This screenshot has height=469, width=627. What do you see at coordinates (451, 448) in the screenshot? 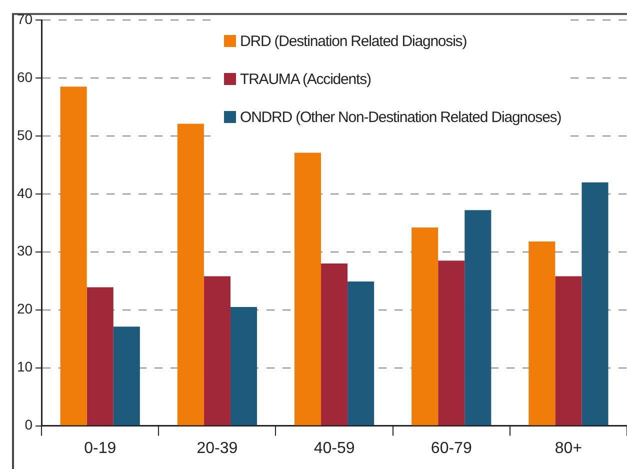
I see `x-tick-label: 60-79` at bounding box center [451, 448].